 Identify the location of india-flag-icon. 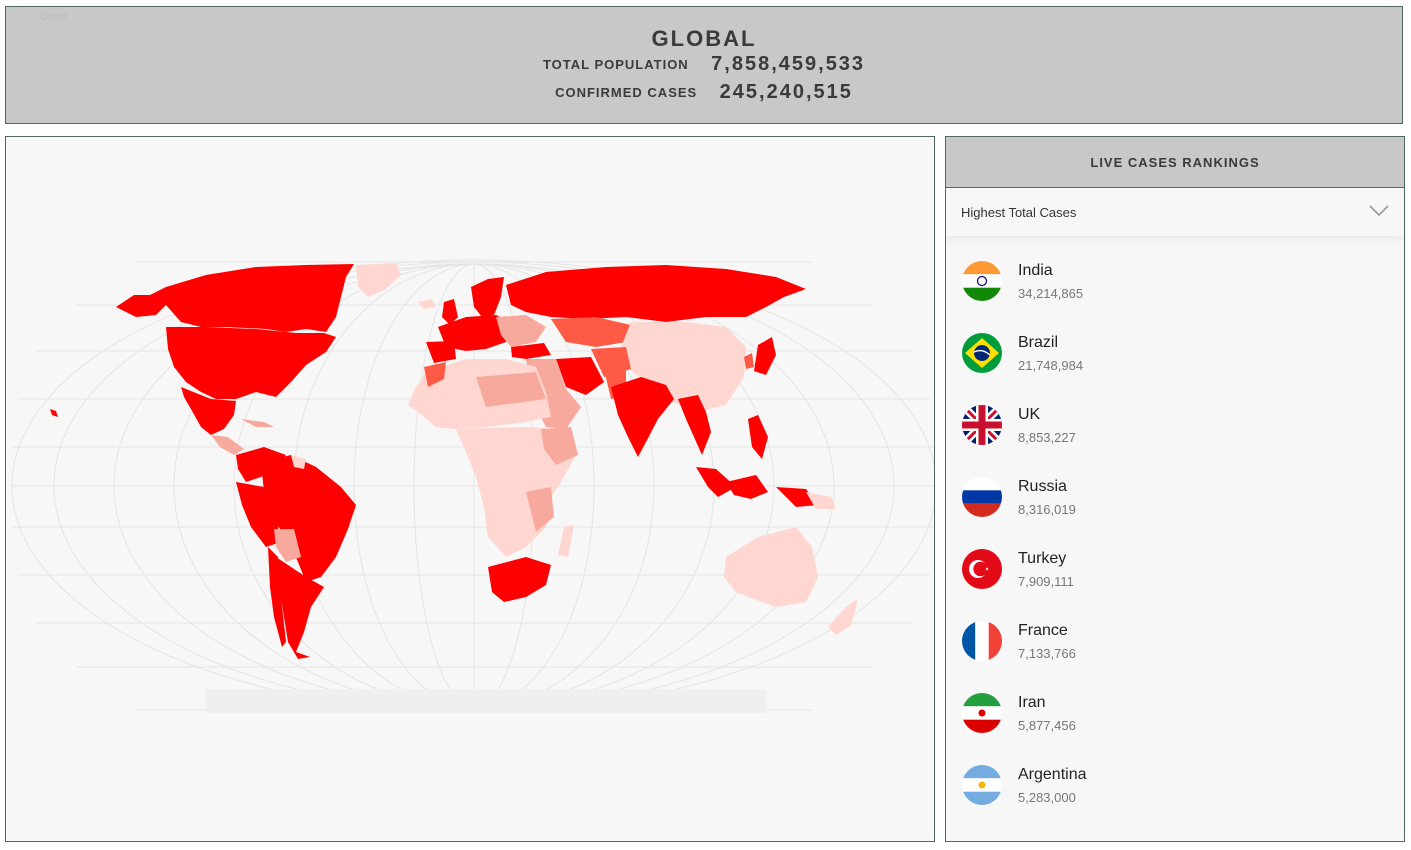
(982, 281).